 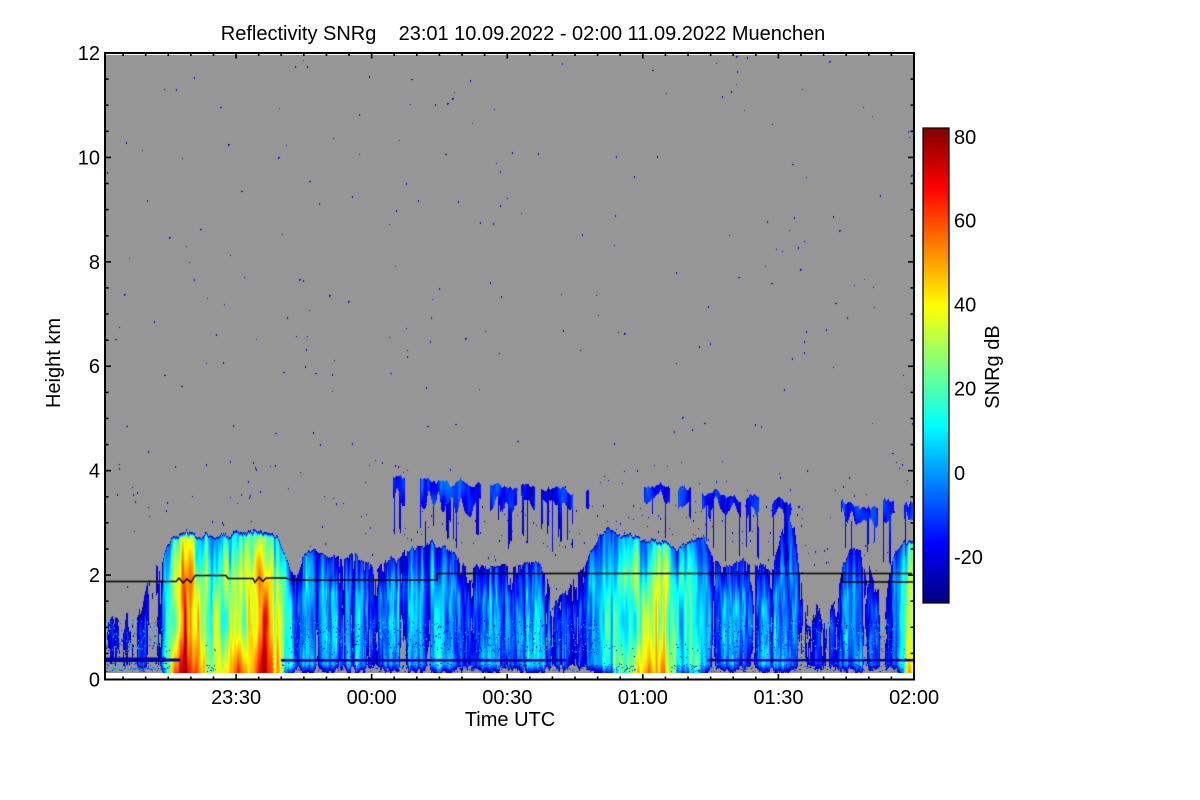 I want to click on svg-text: 20, so click(x=965, y=390).